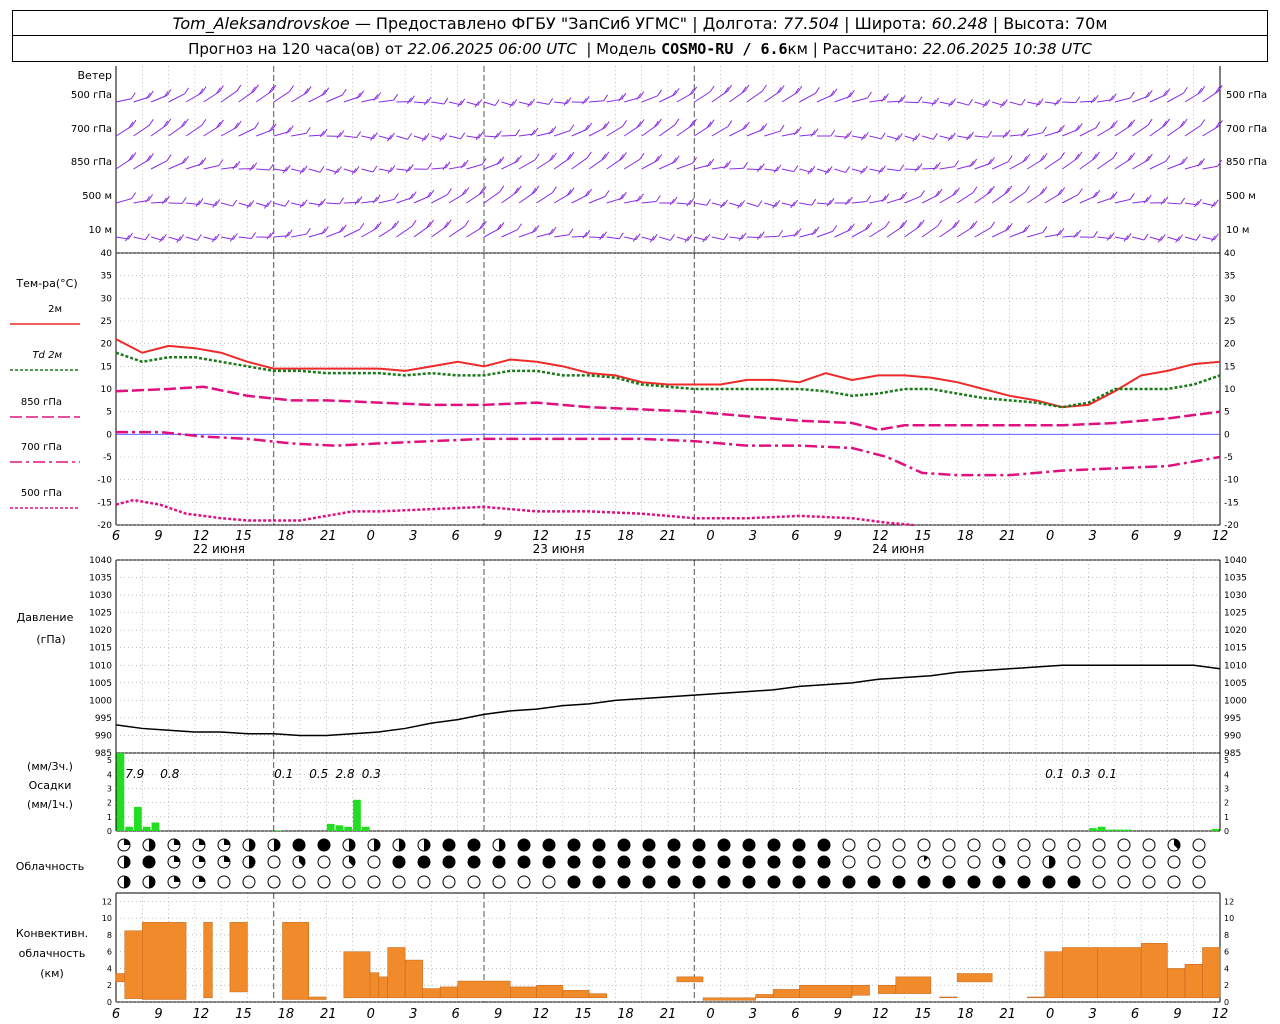 Image resolution: width=1280 pixels, height=1024 pixels. What do you see at coordinates (345, 774) in the screenshot?
I see `precip-total-label: 2.8` at bounding box center [345, 774].